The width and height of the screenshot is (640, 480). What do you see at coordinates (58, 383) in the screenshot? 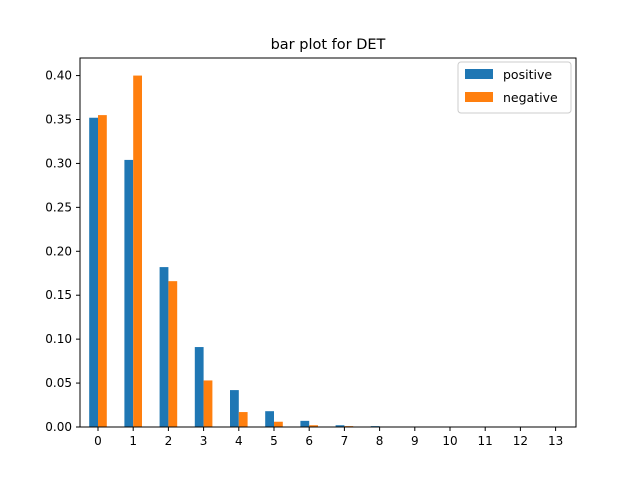
I see `y-tick-label: 0.05` at bounding box center [58, 383].